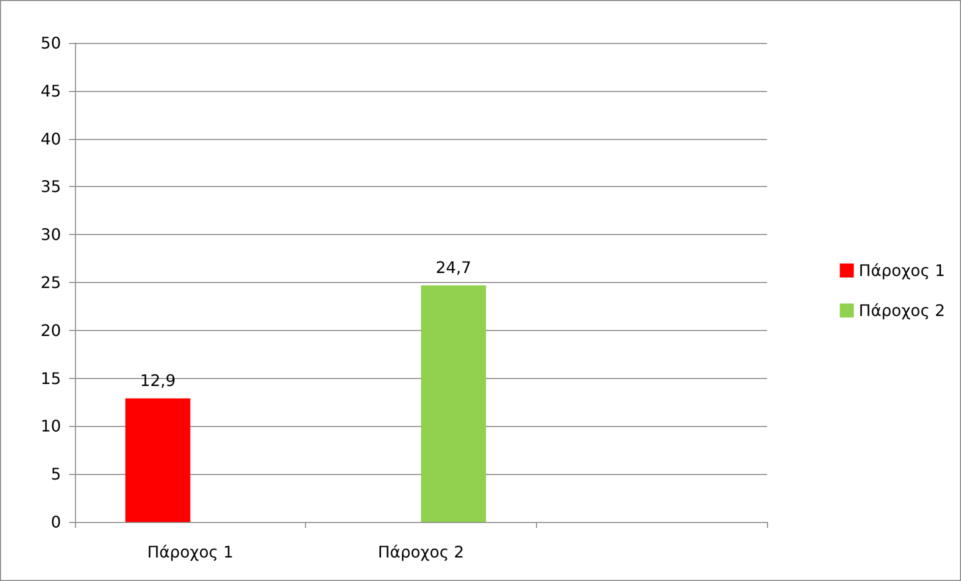 This screenshot has height=581, width=961. What do you see at coordinates (50, 426) in the screenshot?
I see `y-tick-label: 10` at bounding box center [50, 426].